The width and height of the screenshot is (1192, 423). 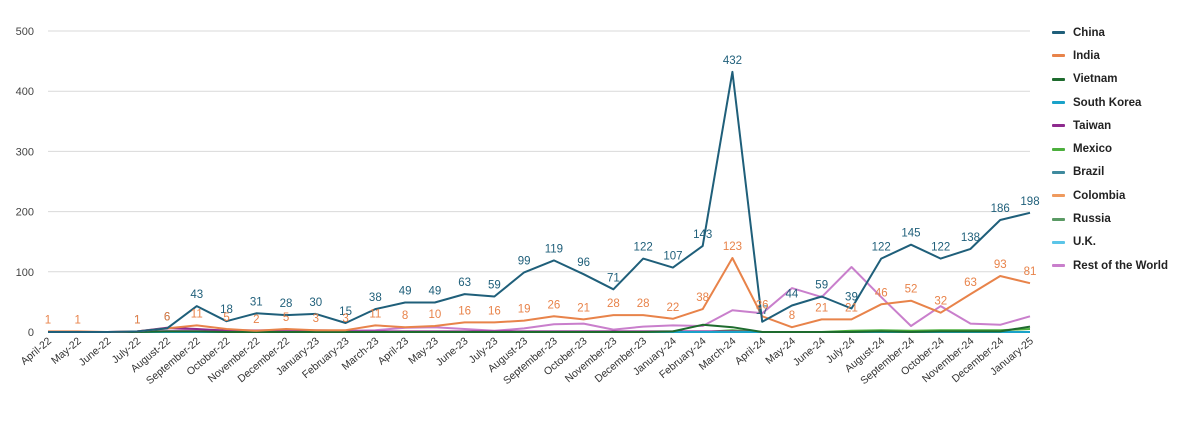 I want to click on legend-item-india: India, so click(x=1119, y=55).